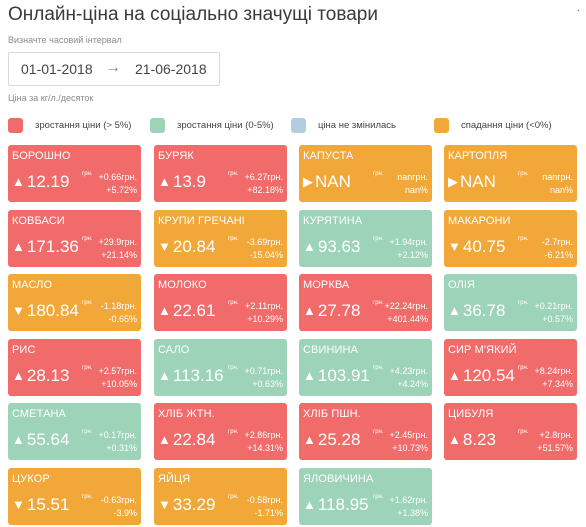 Image resolution: width=586 pixels, height=527 pixels. What do you see at coordinates (69, 125) in the screenshot?
I see `legend-item-up-strong: зростання ціни (> 5%)` at bounding box center [69, 125].